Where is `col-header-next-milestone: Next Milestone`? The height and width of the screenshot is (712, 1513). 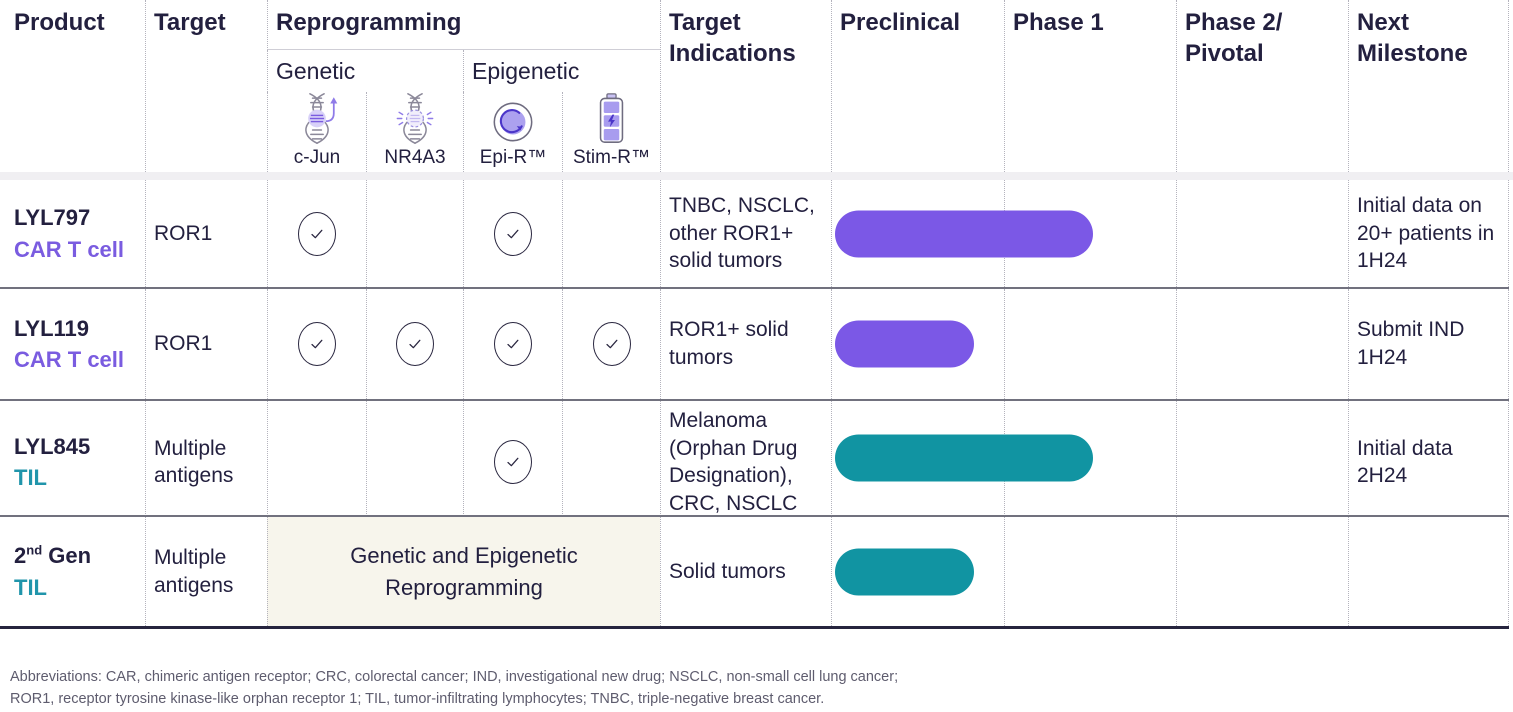 col-header-next-milestone: Next Milestone is located at coordinates (1428, 86).